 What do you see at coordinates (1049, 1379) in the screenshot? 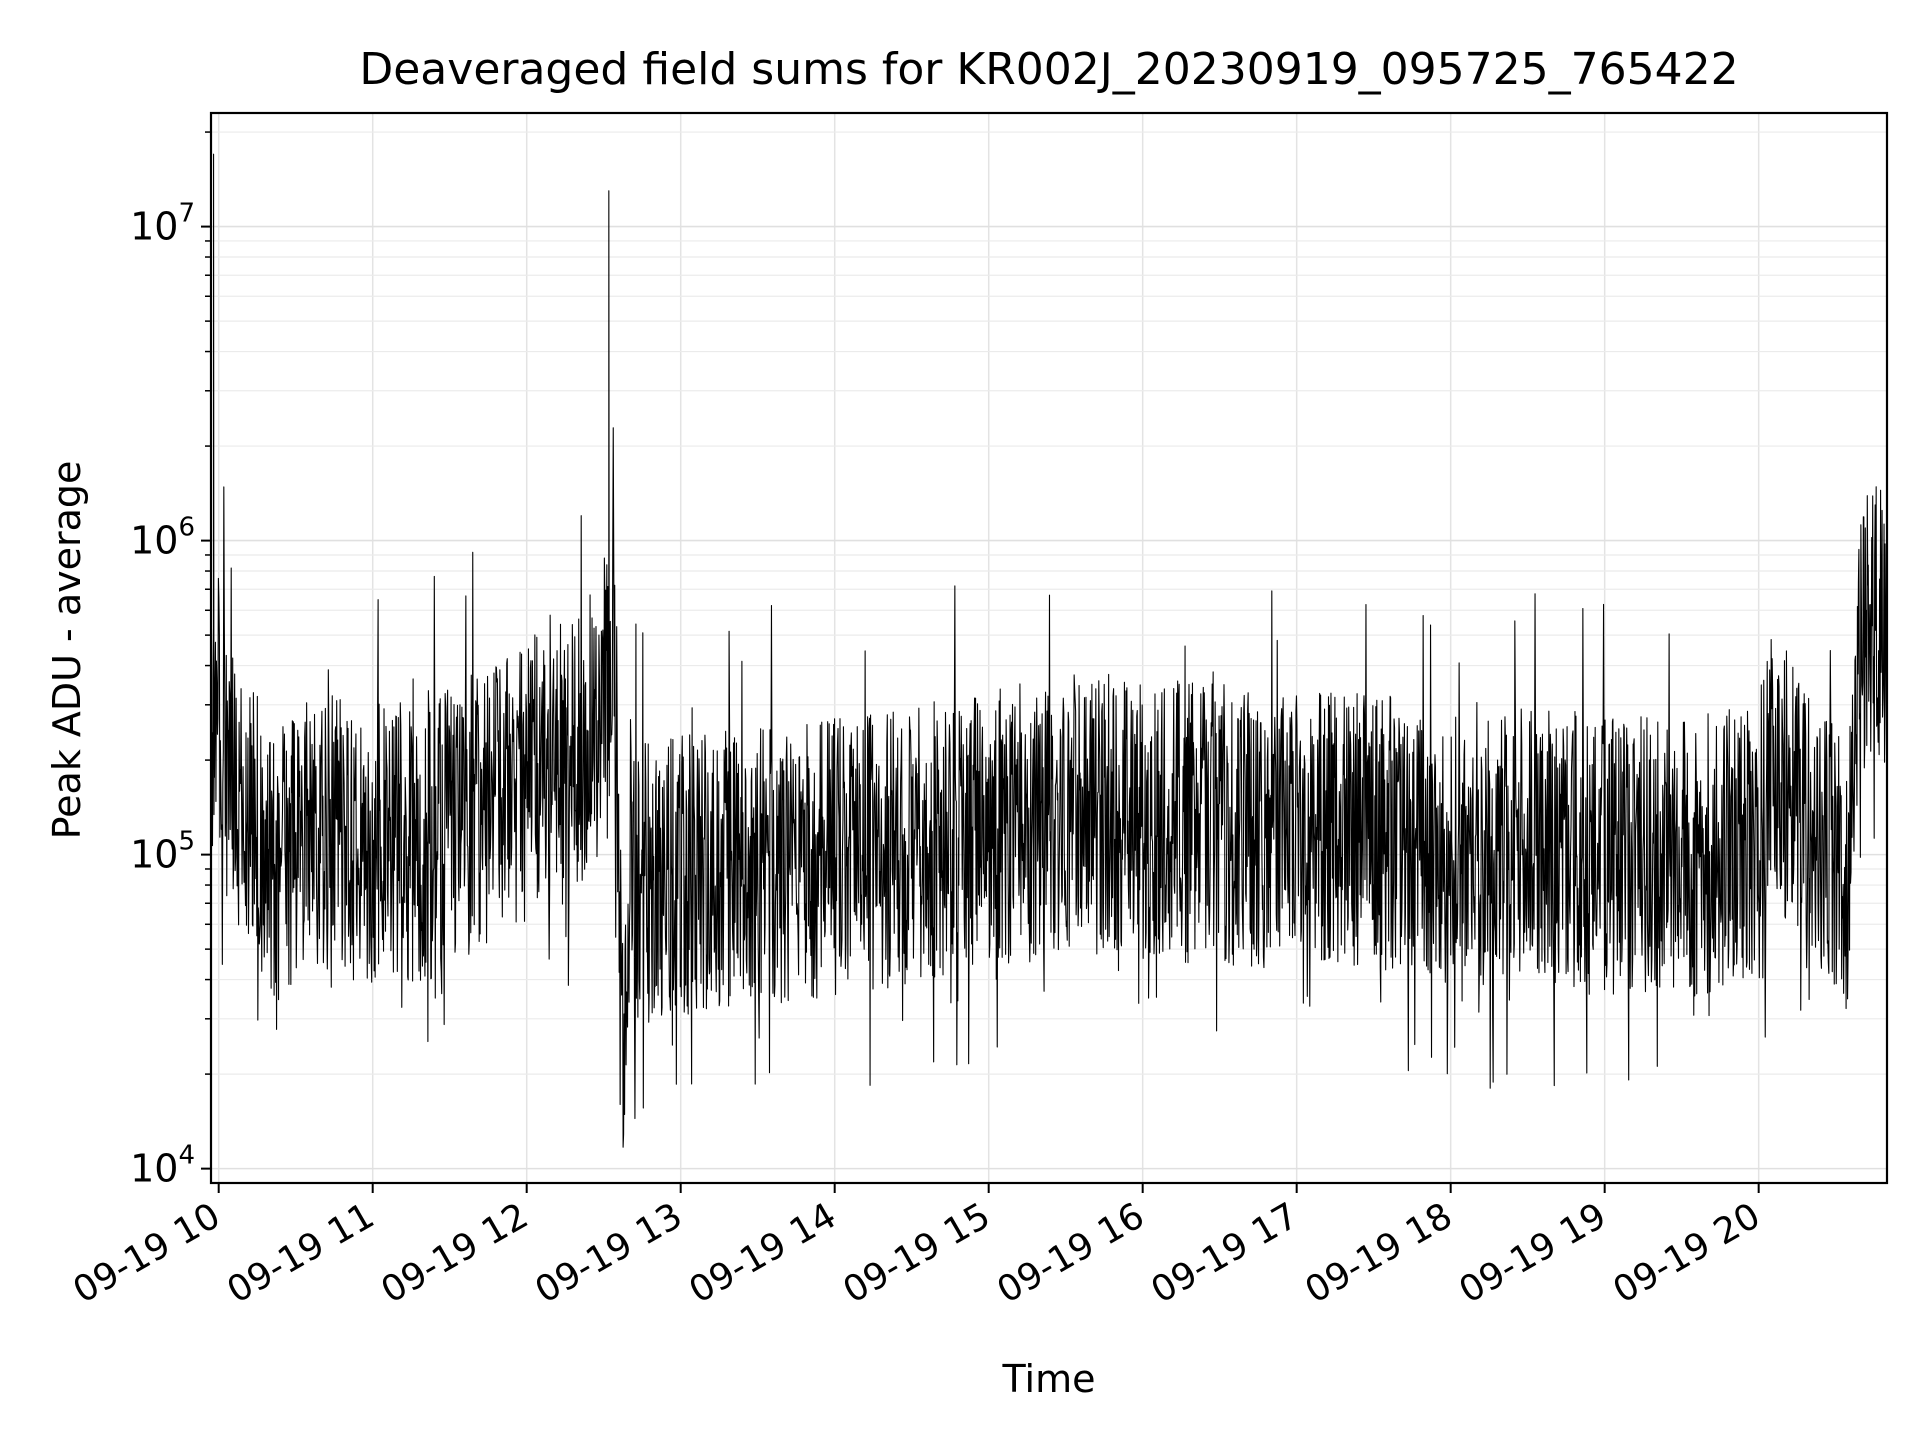
I see `x-axis-label: Time` at bounding box center [1049, 1379].